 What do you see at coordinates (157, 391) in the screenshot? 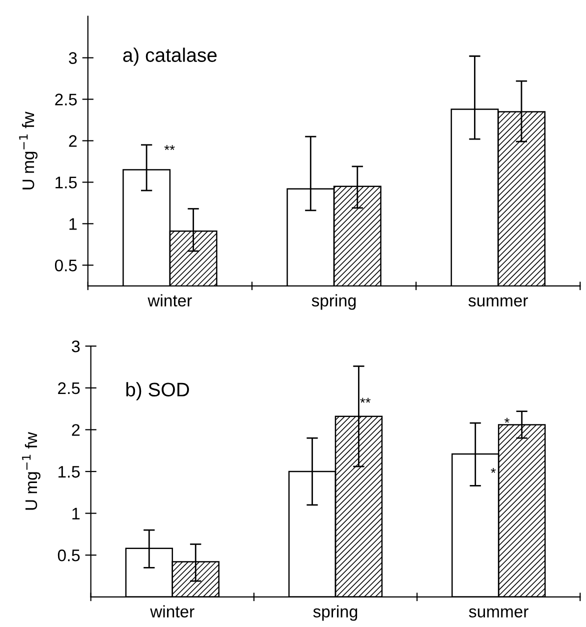
I see `annotation: b) SOD` at bounding box center [157, 391].